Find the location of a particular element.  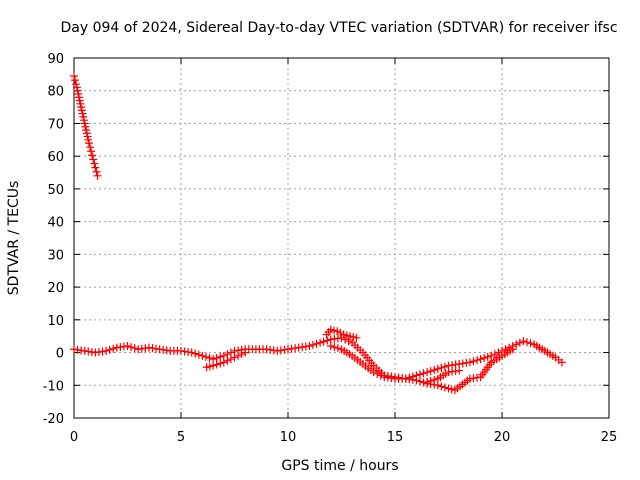

x-tick-label: 15 is located at coordinates (395, 437).